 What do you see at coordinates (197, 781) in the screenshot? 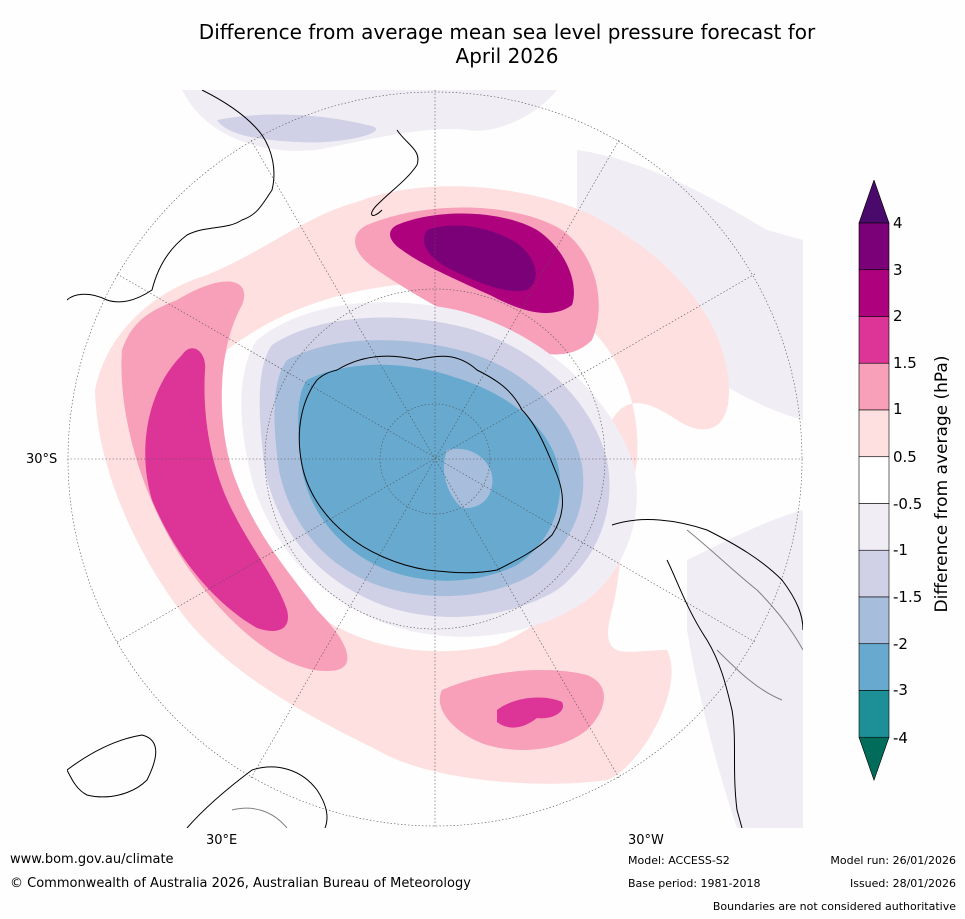
I see `africa-coast` at bounding box center [197, 781].